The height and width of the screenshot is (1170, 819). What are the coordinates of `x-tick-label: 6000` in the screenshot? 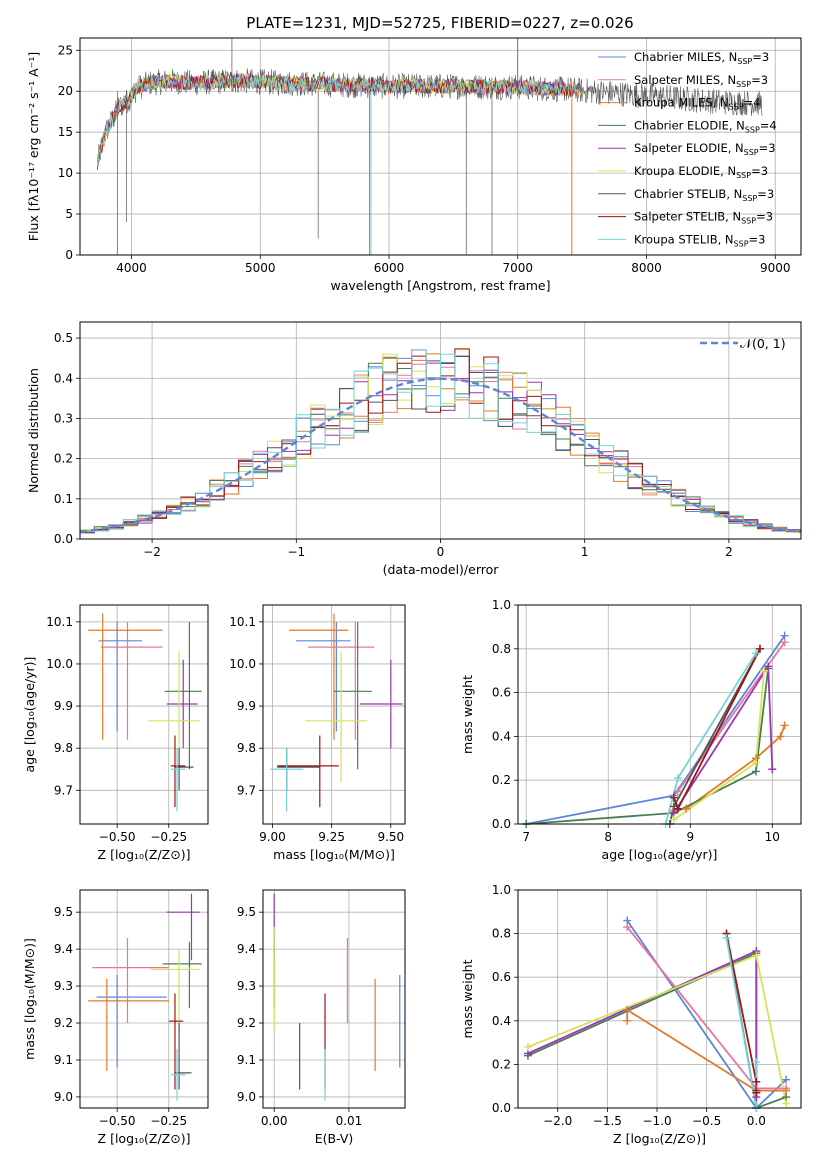 It's located at (389, 268).